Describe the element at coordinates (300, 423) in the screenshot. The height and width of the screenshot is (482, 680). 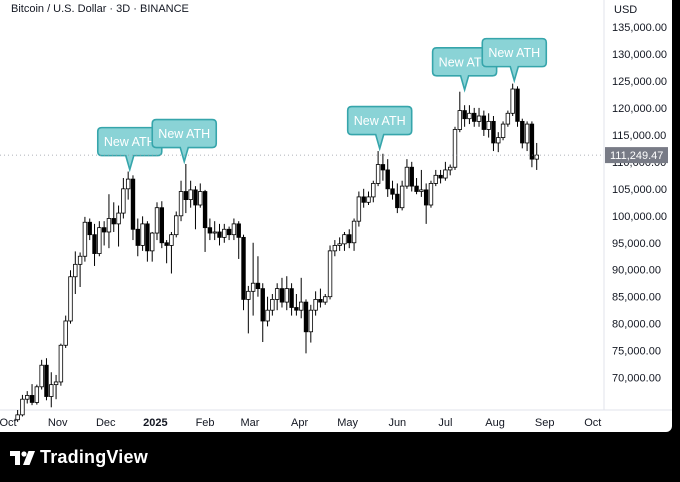
I see `time-axis: Oct Nov Dec 2025 Feb Mar Apr May Jun Jul Aug Sep Oct` at that location.